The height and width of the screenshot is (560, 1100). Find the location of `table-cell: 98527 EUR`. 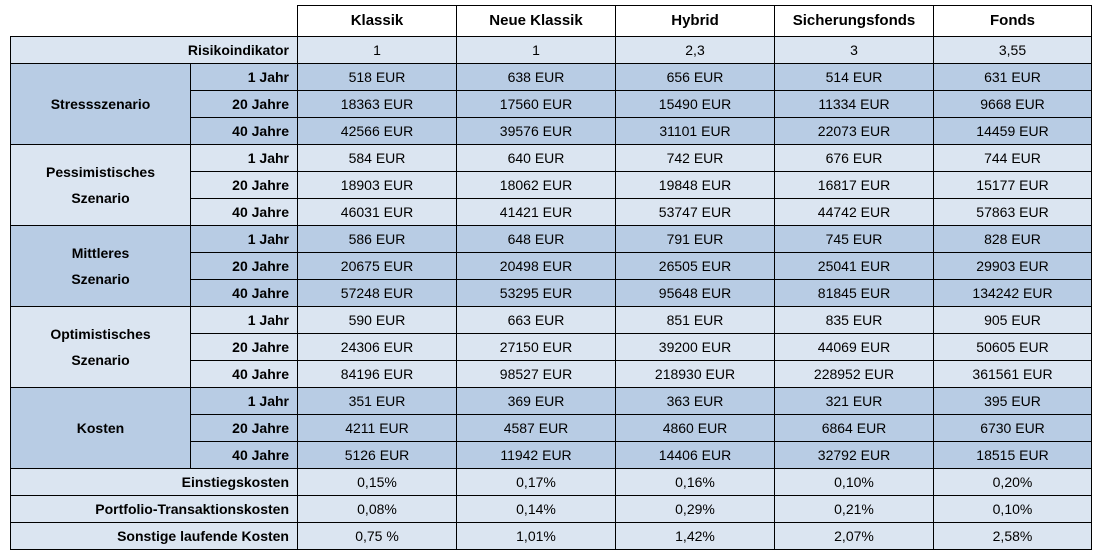

table-cell: 98527 EUR is located at coordinates (536, 374).